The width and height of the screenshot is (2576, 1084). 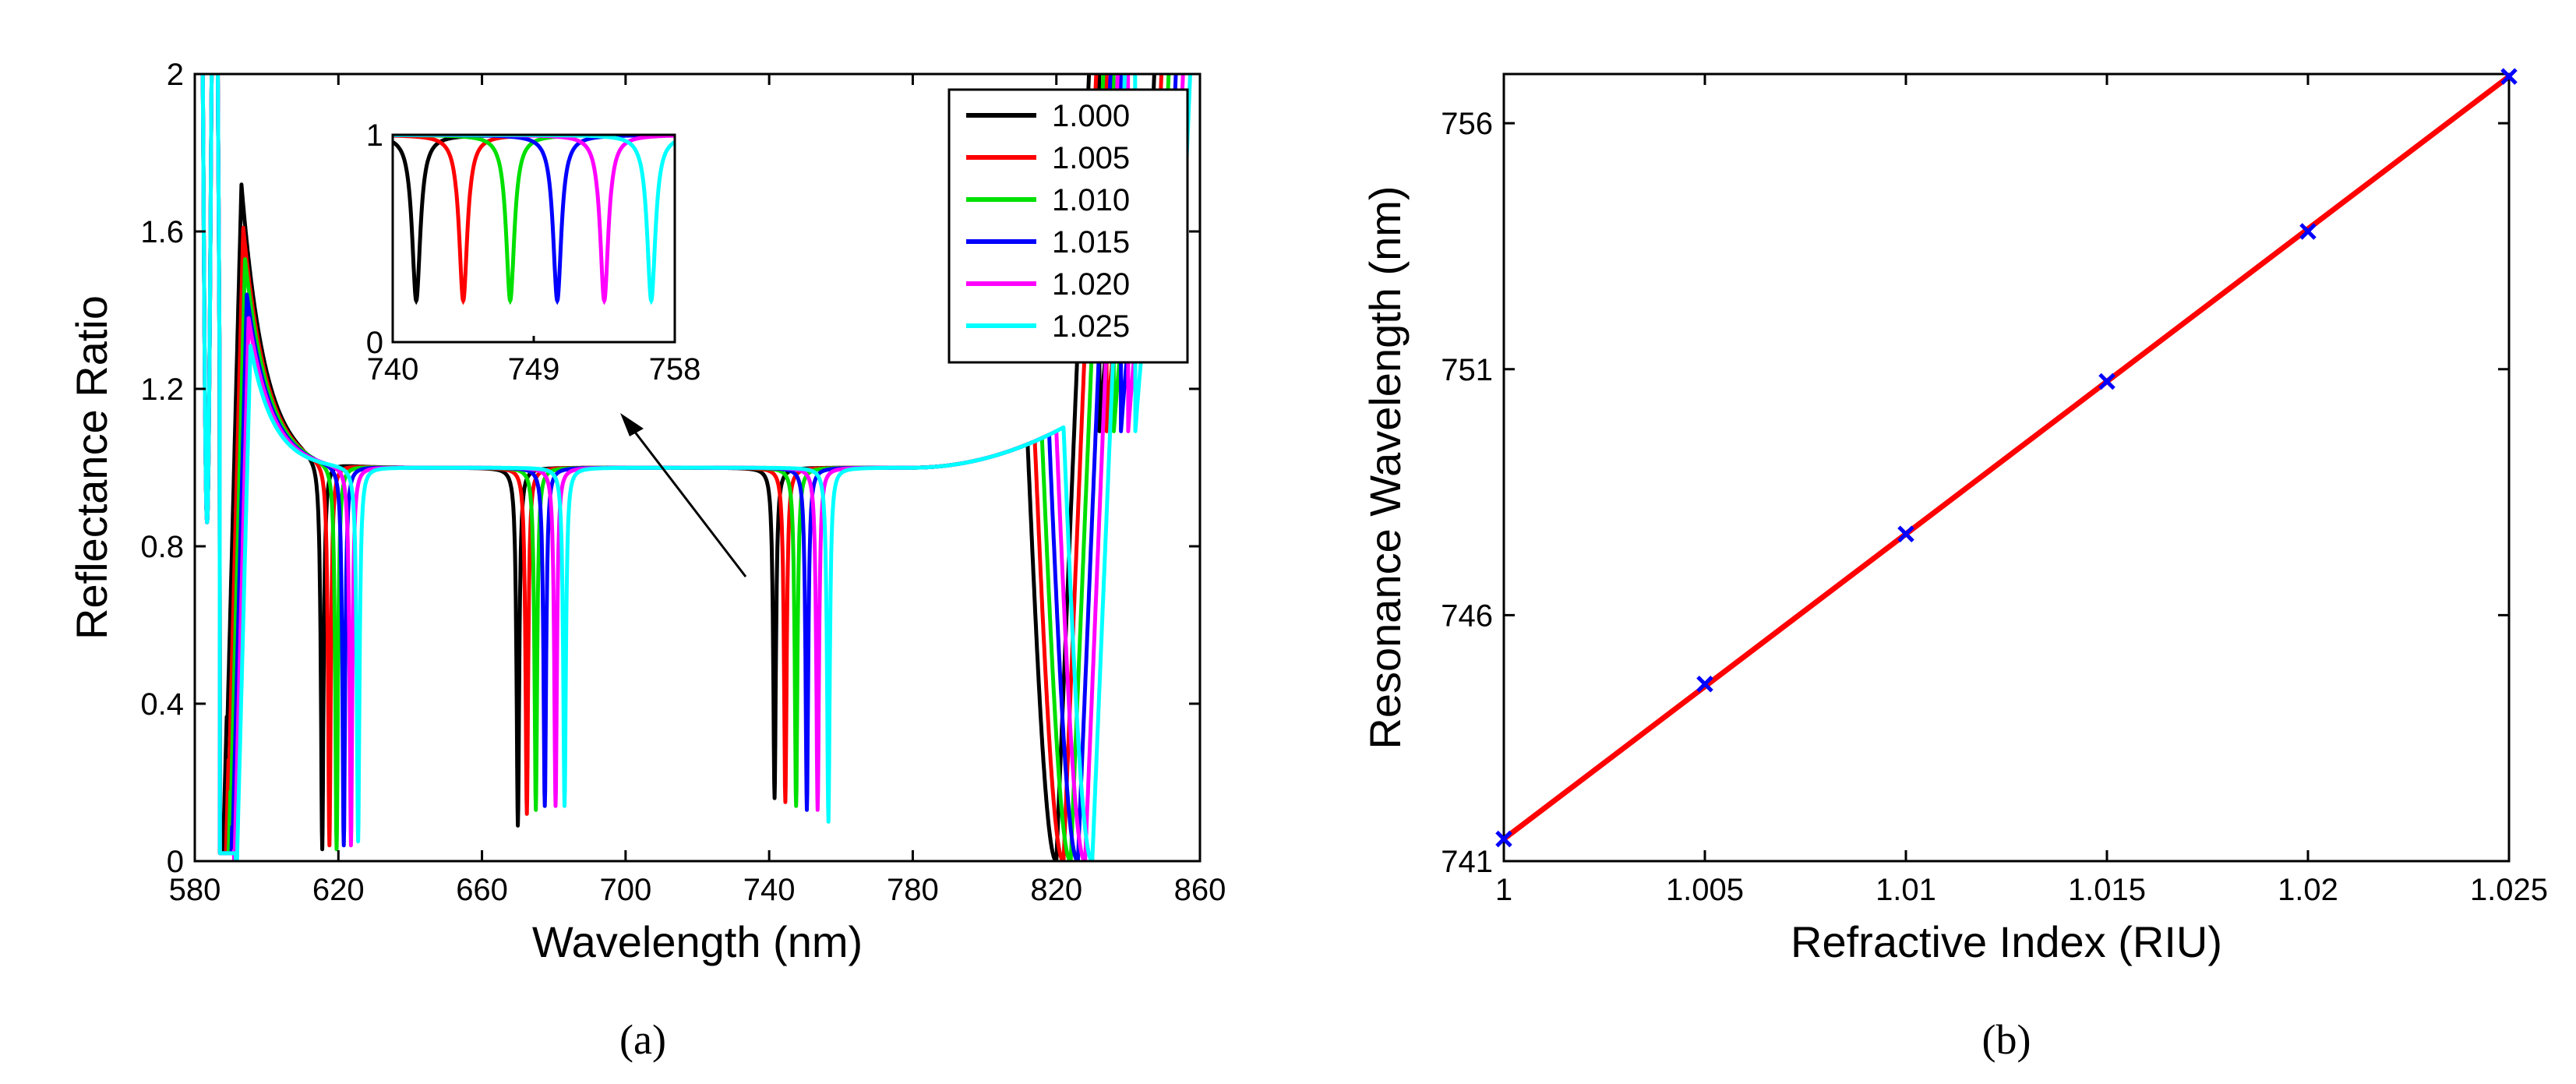 I want to click on panel-b-ytick-label: 756, so click(x=1467, y=124).